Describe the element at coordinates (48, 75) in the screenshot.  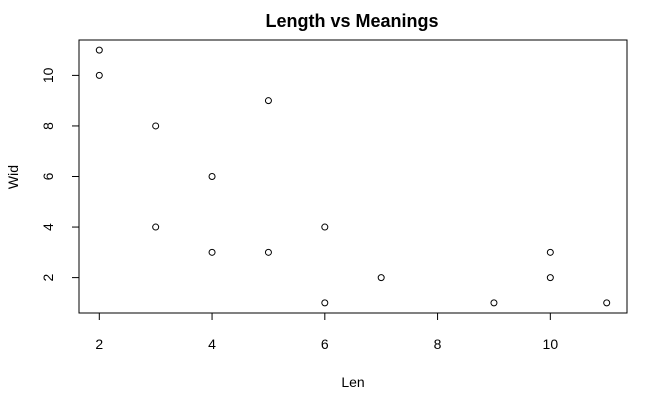
I see `y-tick-label: 10` at that location.